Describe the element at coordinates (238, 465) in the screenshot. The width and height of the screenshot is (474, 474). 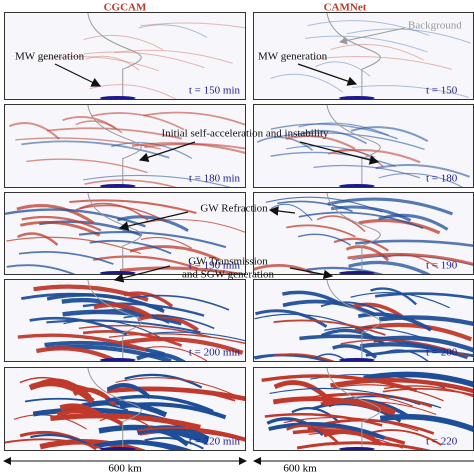
I see `scale-bars: 600 km 600 km` at that location.